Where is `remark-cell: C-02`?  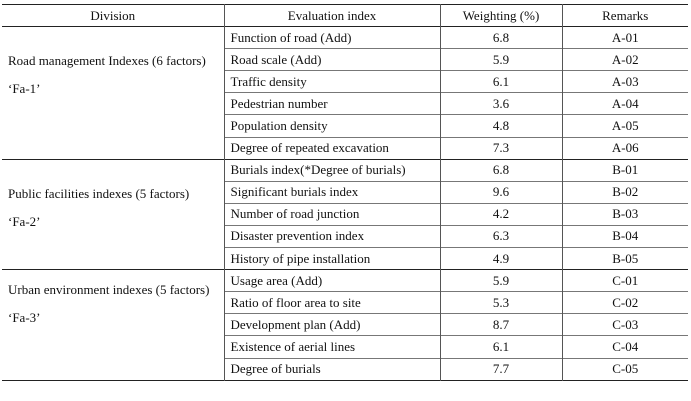
remark-cell: C-02 is located at coordinates (624, 302).